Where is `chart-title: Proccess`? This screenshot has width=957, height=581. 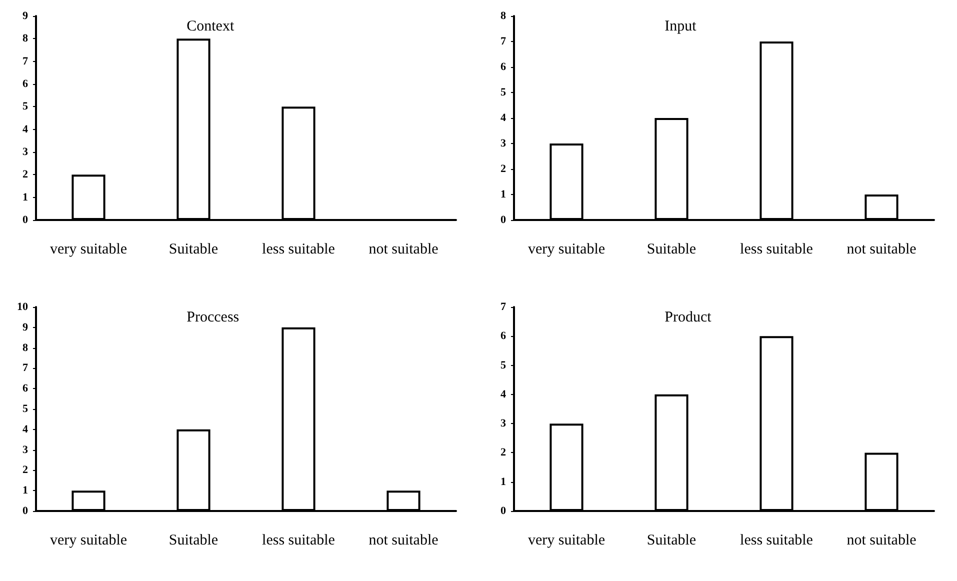
chart-title: Proccess is located at coordinates (213, 318).